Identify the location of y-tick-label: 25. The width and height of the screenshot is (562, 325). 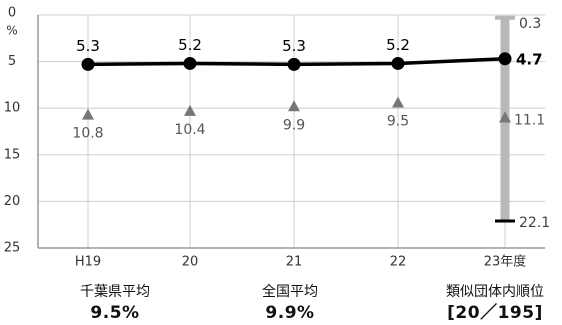
(12, 248).